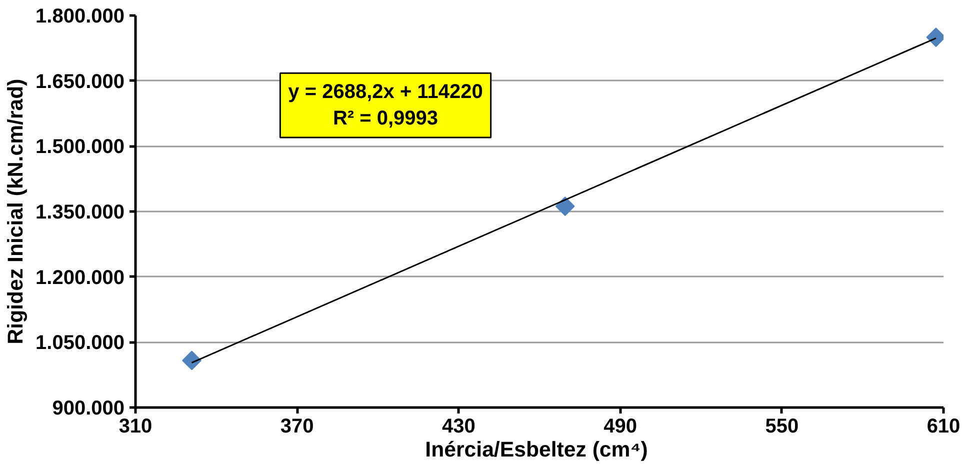 This screenshot has height=464, width=973. What do you see at coordinates (536, 450) in the screenshot?
I see `x-axis-title: Inércia/Esbeltez (cm⁴)` at bounding box center [536, 450].